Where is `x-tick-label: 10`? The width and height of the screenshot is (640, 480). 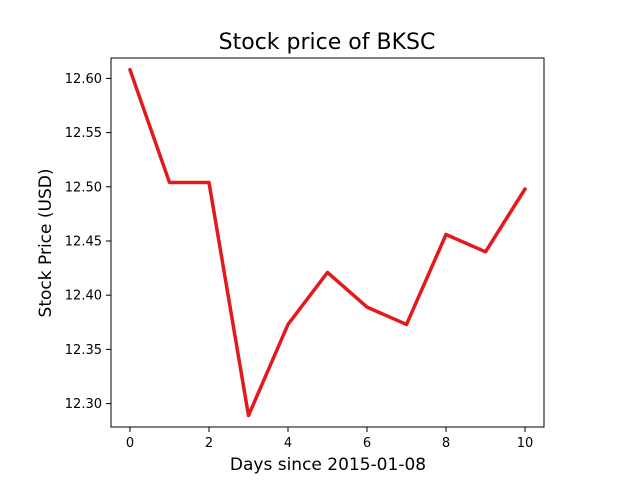
x-tick-label: 10 is located at coordinates (525, 443).